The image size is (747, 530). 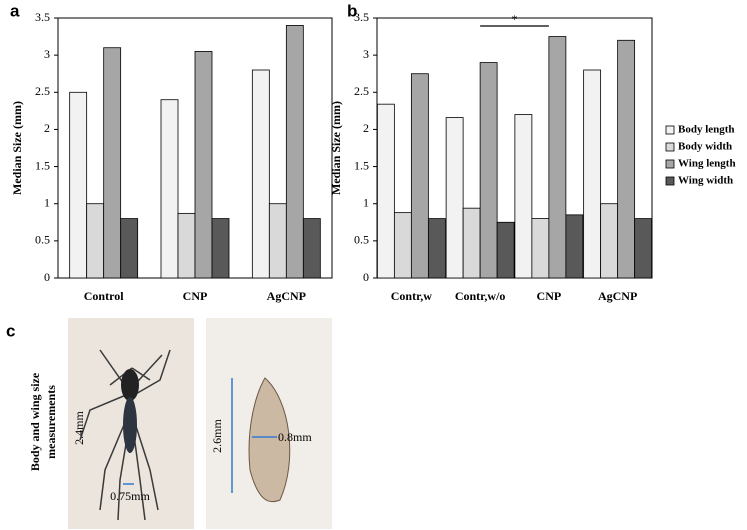 What do you see at coordinates (79, 428) in the screenshot?
I see `measure-label: 2.4mm` at bounding box center [79, 428].